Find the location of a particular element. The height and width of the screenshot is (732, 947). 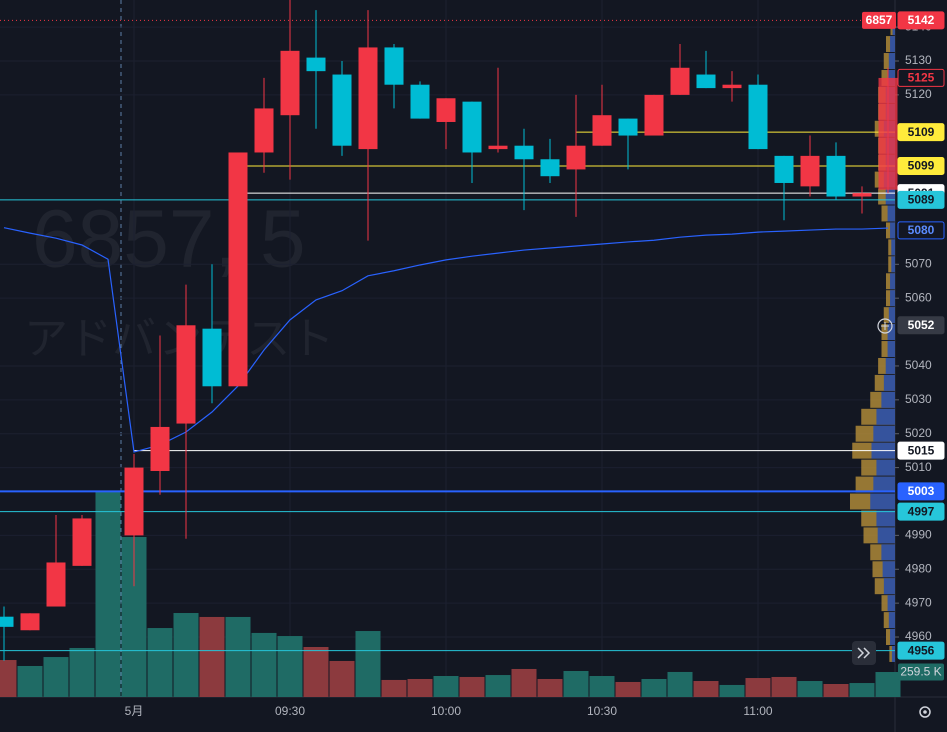

watermark-group: 6857, 5 アドバンテスト is located at coordinates (179, 279).